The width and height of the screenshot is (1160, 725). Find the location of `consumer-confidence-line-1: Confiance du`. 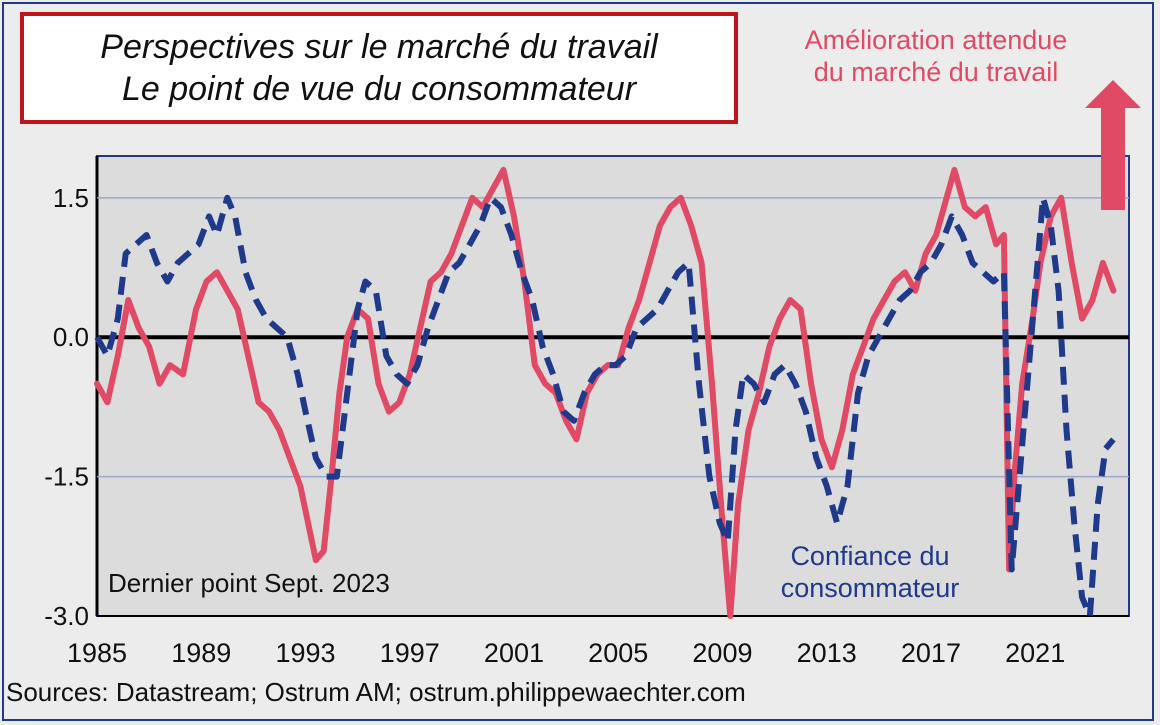

consumer-confidence-line-1: Confiance du is located at coordinates (870, 556).